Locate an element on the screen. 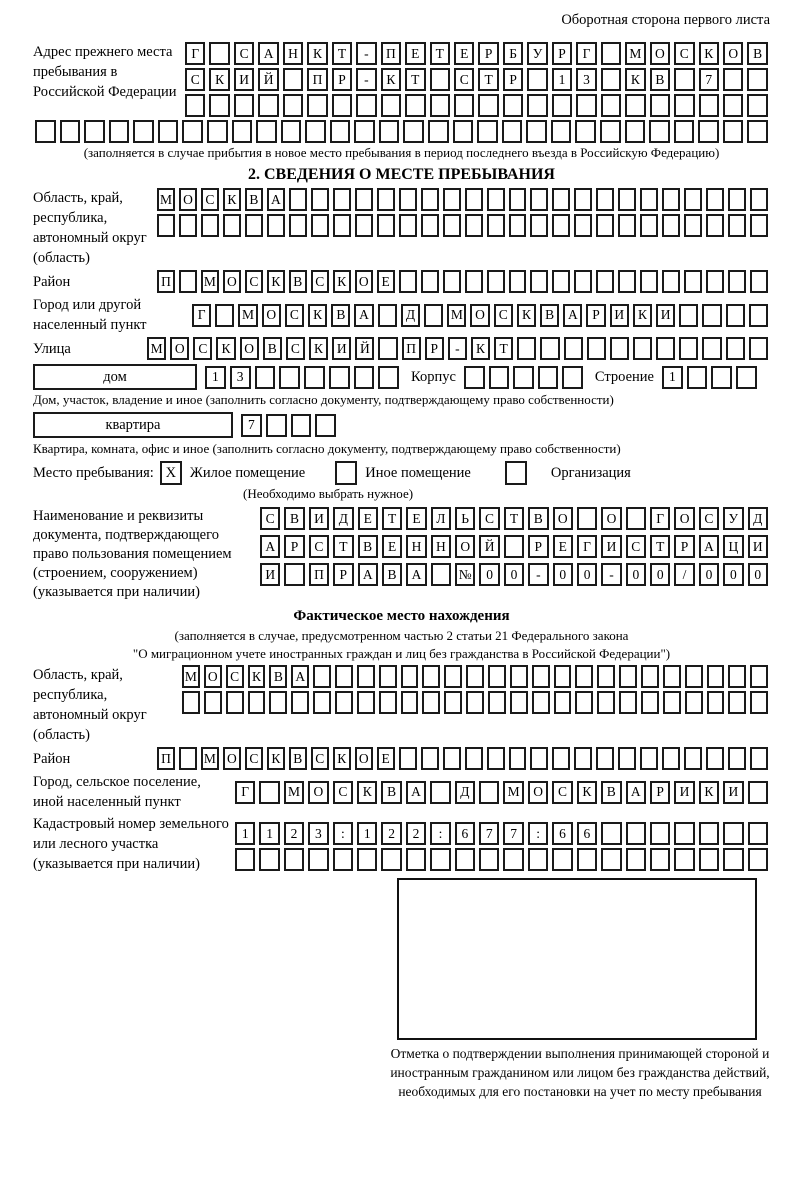 Image resolution: width=800 pixels, height=1180 pixels. char-cell: Б is located at coordinates (513, 53).